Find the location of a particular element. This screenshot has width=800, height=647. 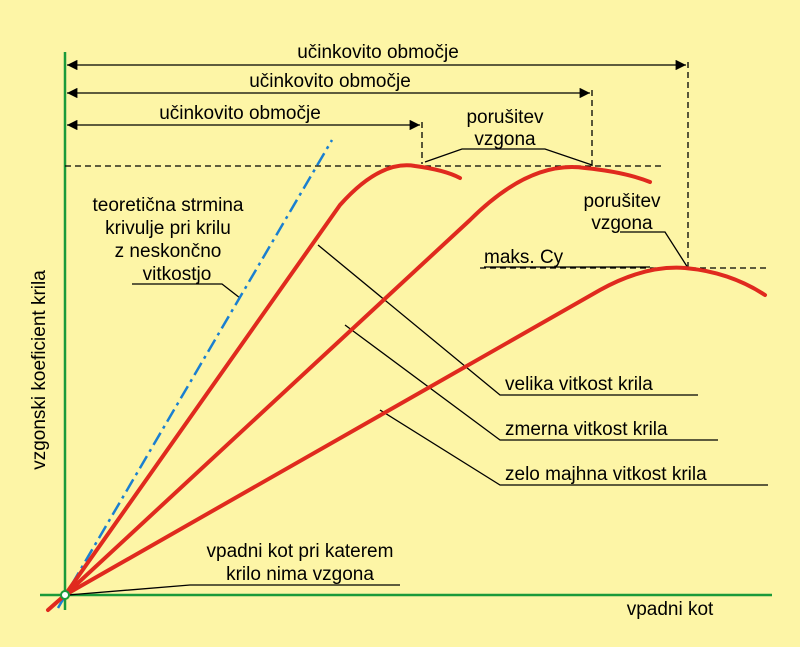

curve-label: velika vitkost krila is located at coordinates (579, 384).